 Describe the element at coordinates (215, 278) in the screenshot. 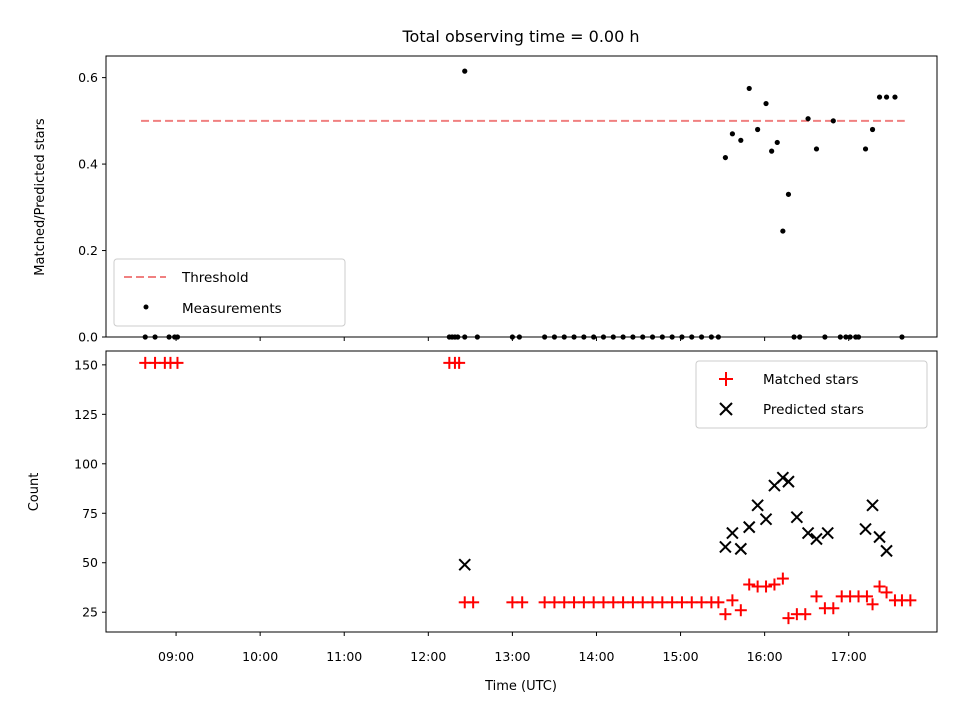

I see `threshold-legend-label: Threshold` at that location.